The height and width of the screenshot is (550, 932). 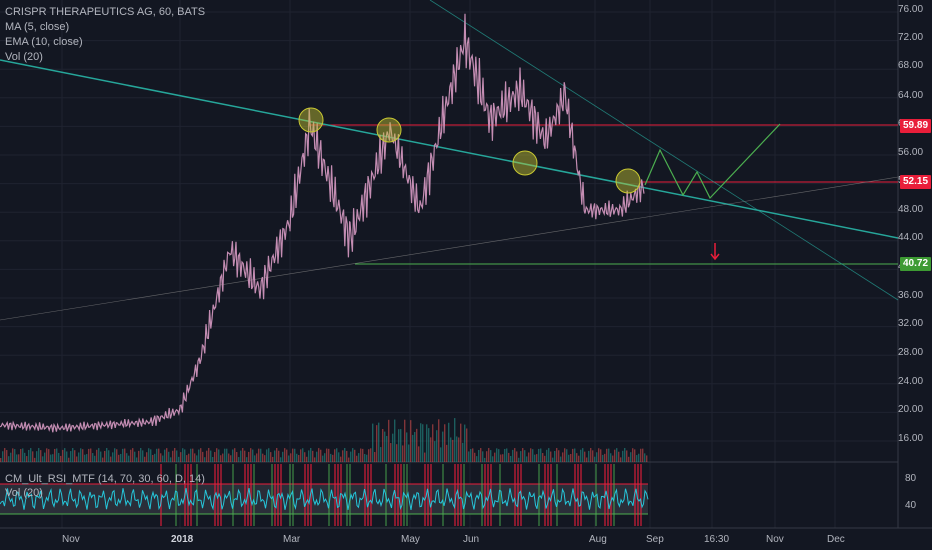 What do you see at coordinates (44, 42) in the screenshot?
I see `ema-indicator-label: EMA (10, close)` at bounding box center [44, 42].